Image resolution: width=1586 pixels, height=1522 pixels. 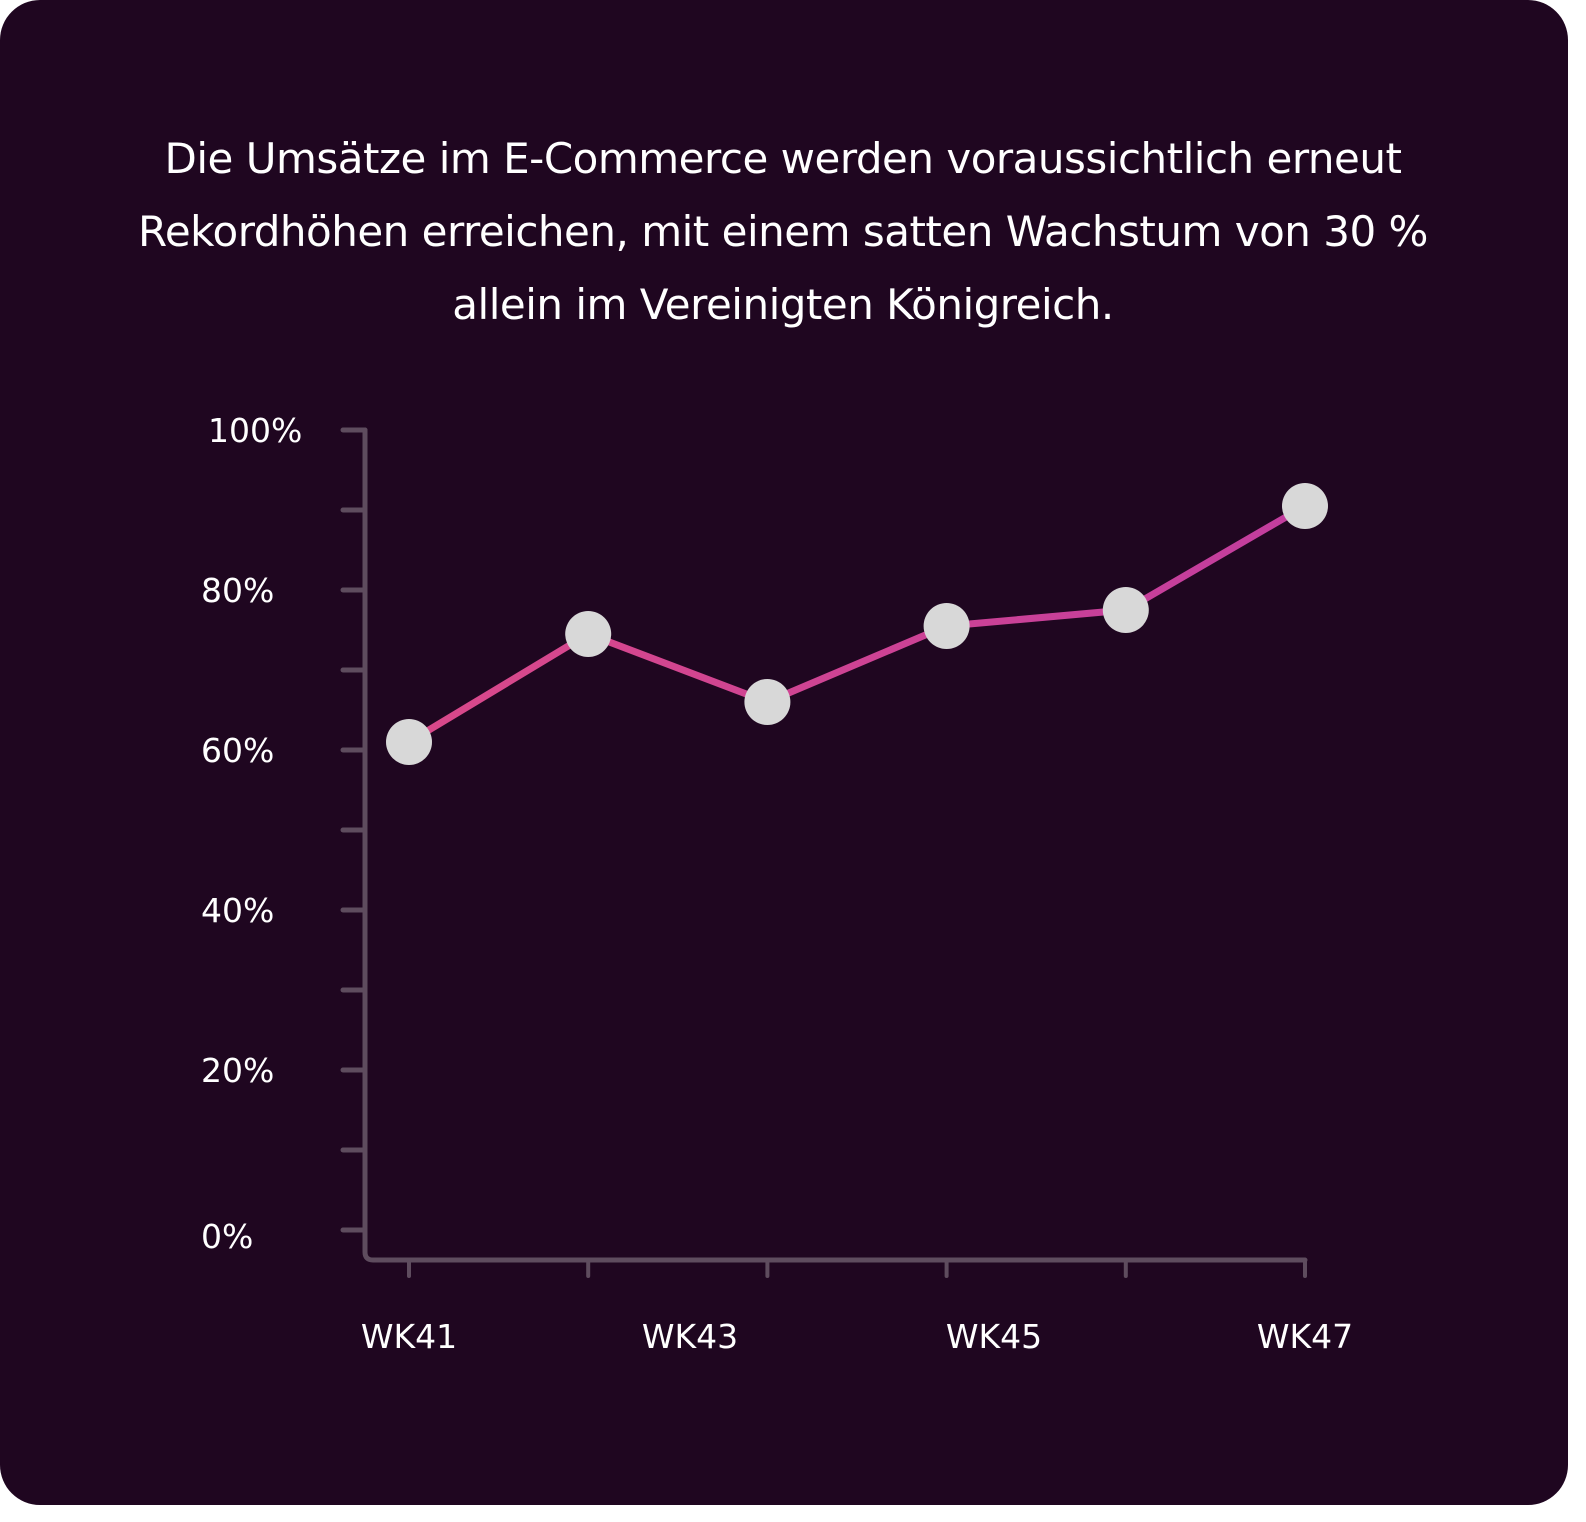 I want to click on x-tick-label: WK41, so click(x=409, y=1336).